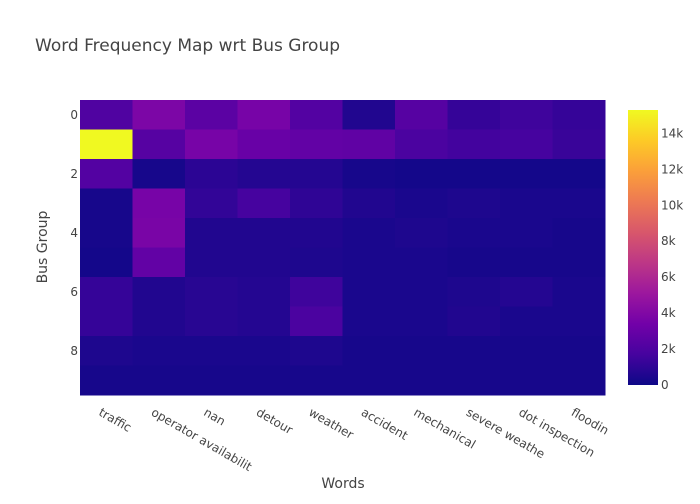 Image resolution: width=700 pixels, height=504 pixels. I want to click on y-axis-ticks: 0 2 4 6 8, so click(74, 233).